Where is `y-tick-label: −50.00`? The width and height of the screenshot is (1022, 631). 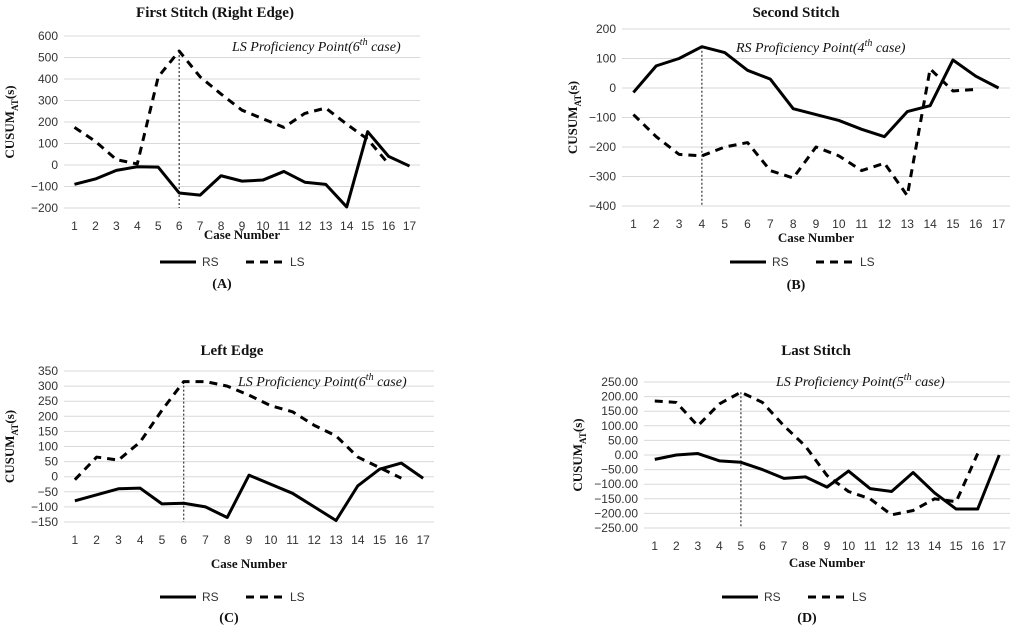
y-tick-label: −50.00 is located at coordinates (619, 470).